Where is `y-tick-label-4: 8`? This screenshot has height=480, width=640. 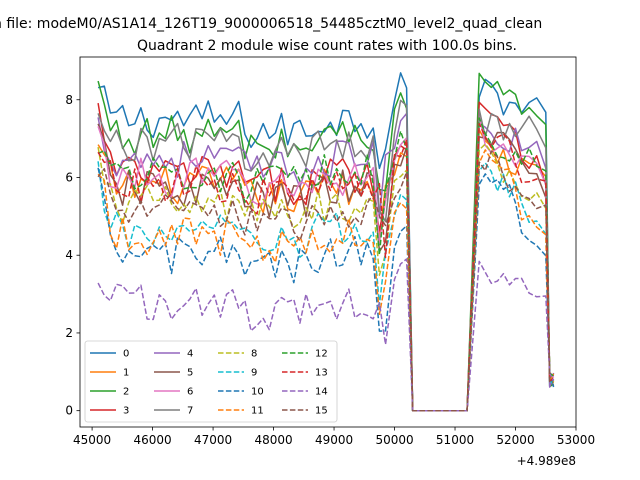 y-tick-label-4: 8 is located at coordinates (69, 100).